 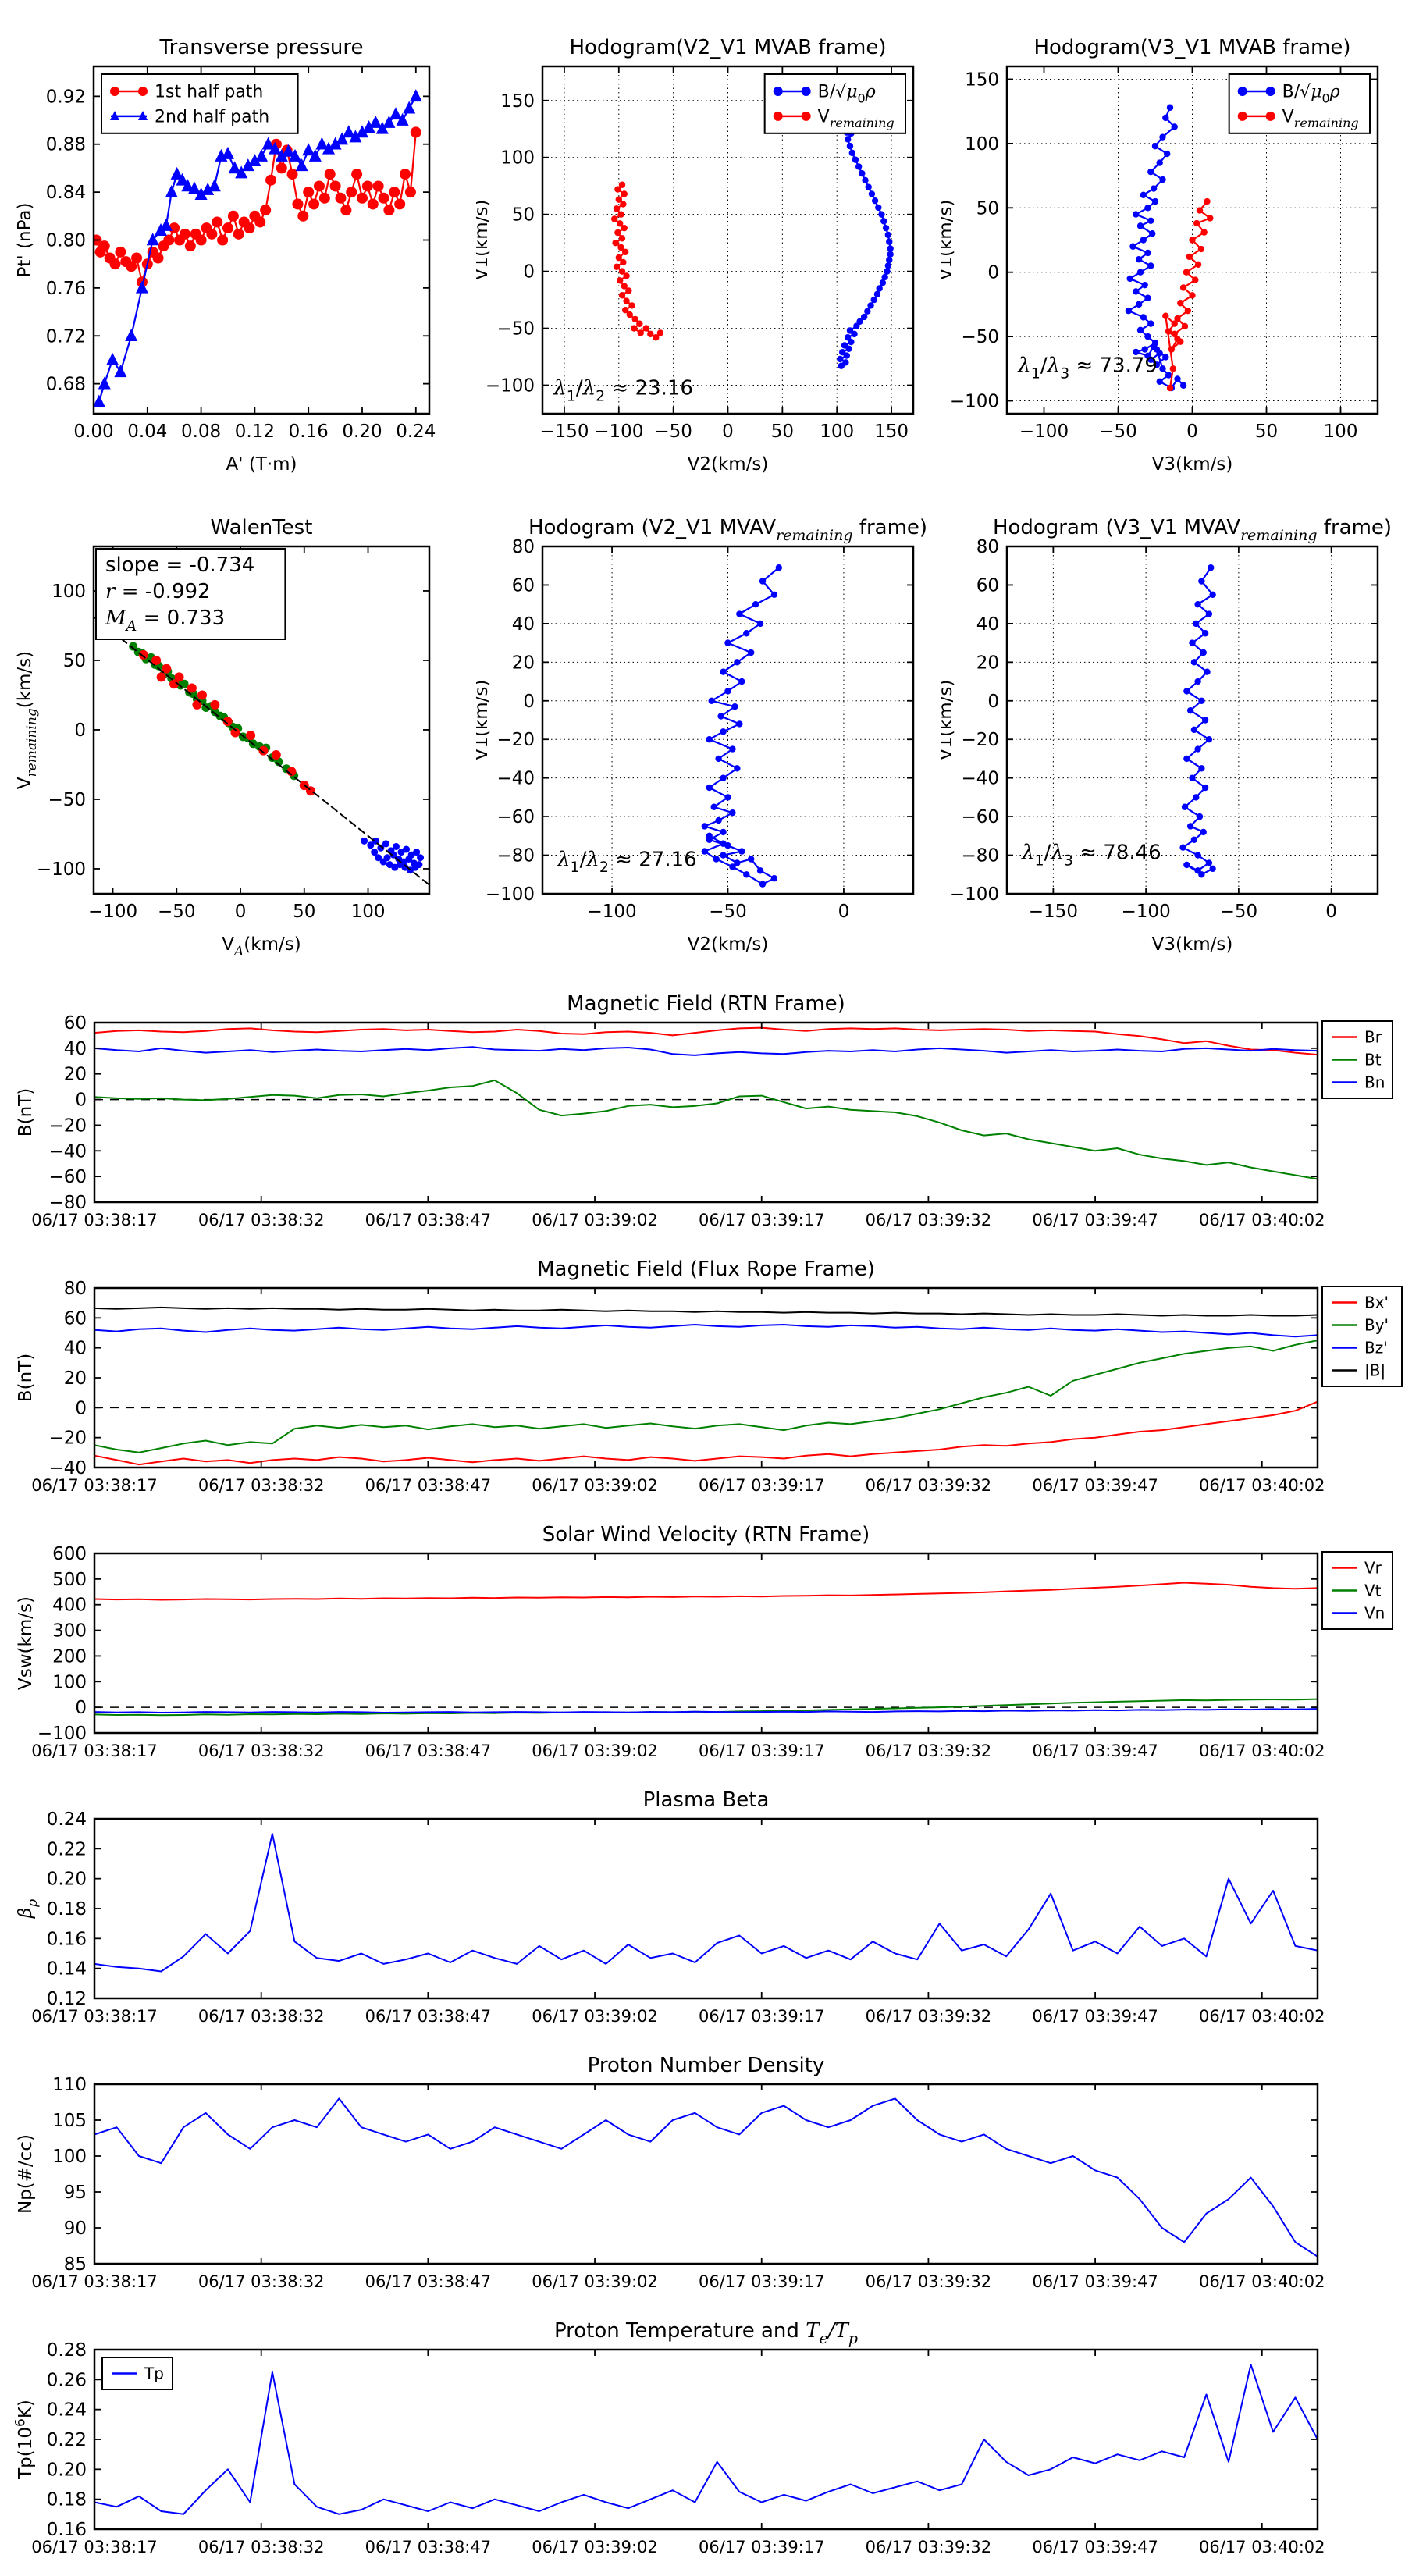 What do you see at coordinates (1362, 1336) in the screenshot?
I see `legend: Bx' By' Bz' |B|` at bounding box center [1362, 1336].